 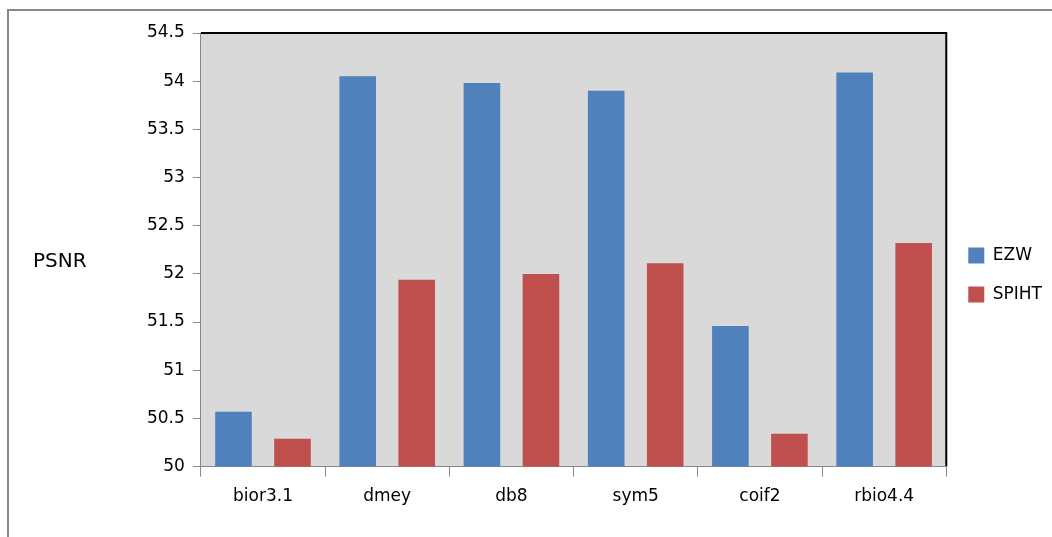 What do you see at coordinates (884, 495) in the screenshot?
I see `x-tick-label: rbio4.4` at bounding box center [884, 495].